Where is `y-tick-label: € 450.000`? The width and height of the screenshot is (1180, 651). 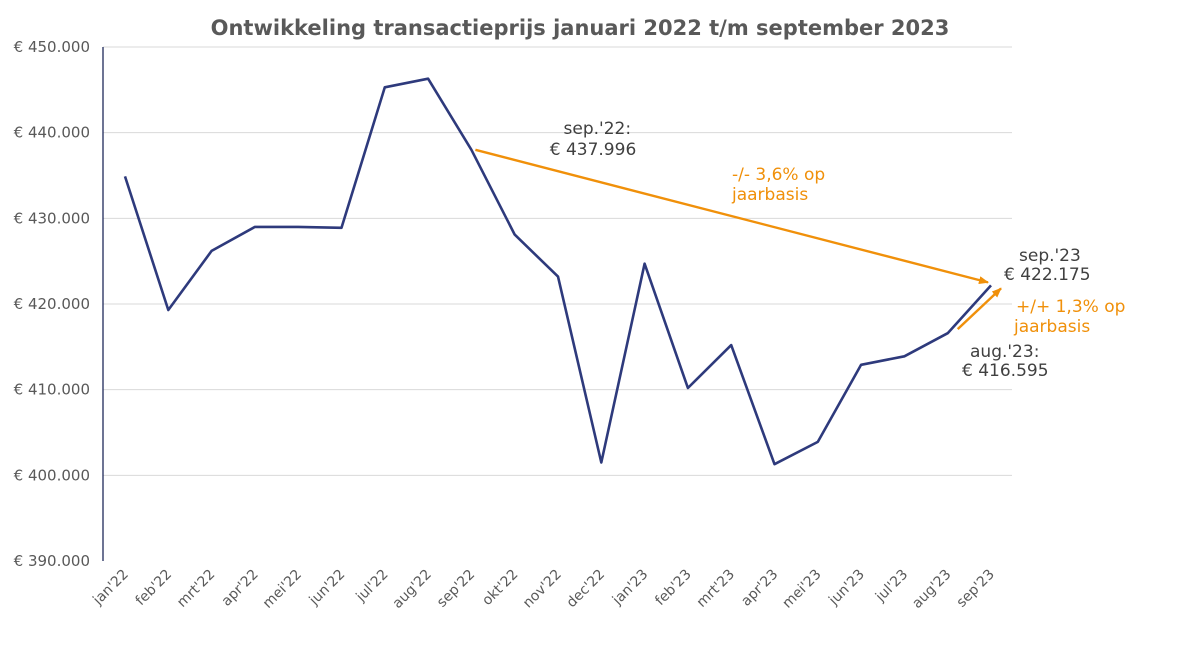 y-tick-label: € 450.000 is located at coordinates (52, 47).